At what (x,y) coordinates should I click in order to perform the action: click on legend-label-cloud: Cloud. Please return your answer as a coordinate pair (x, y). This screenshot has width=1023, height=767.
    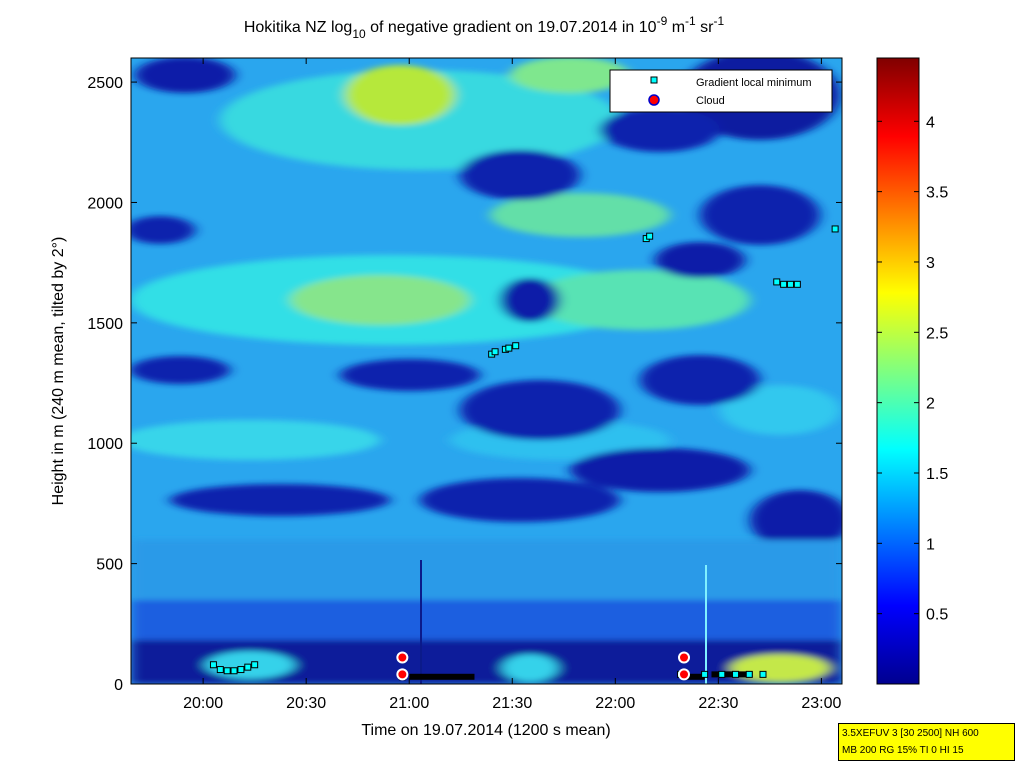
    Looking at the image, I should click on (710, 101).